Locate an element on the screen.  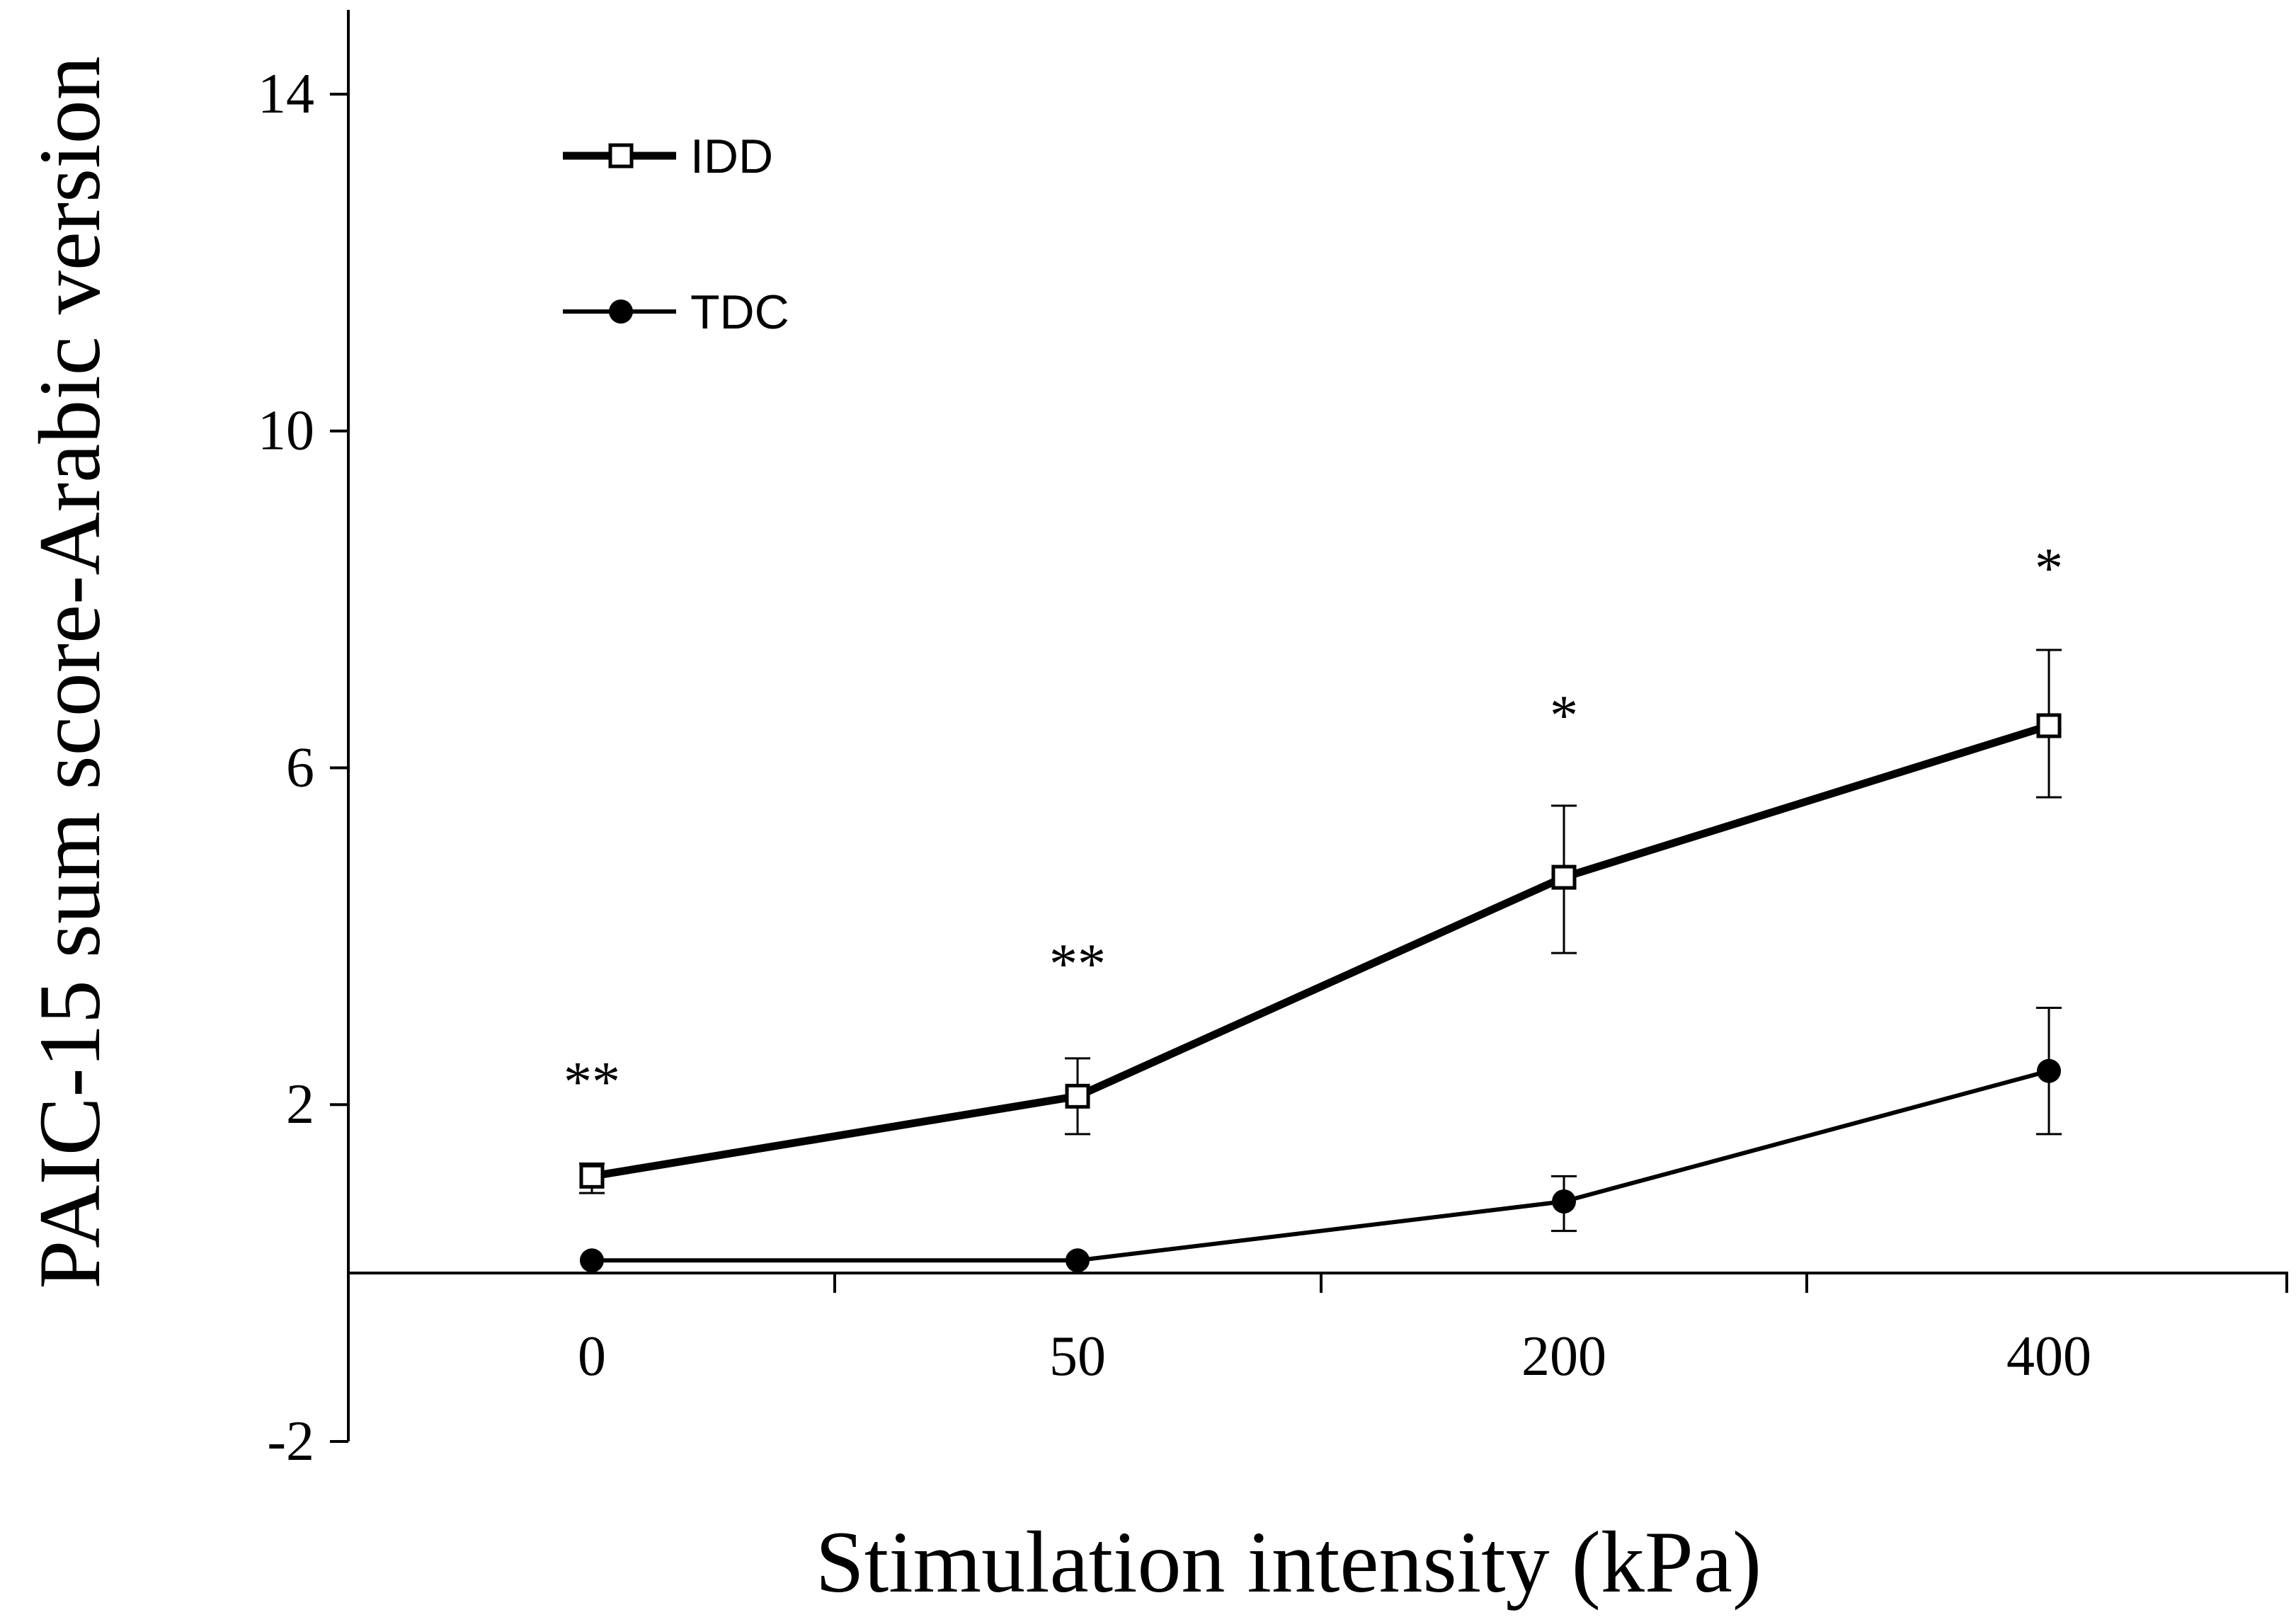
legend: IDD TDC is located at coordinates (676, 234).